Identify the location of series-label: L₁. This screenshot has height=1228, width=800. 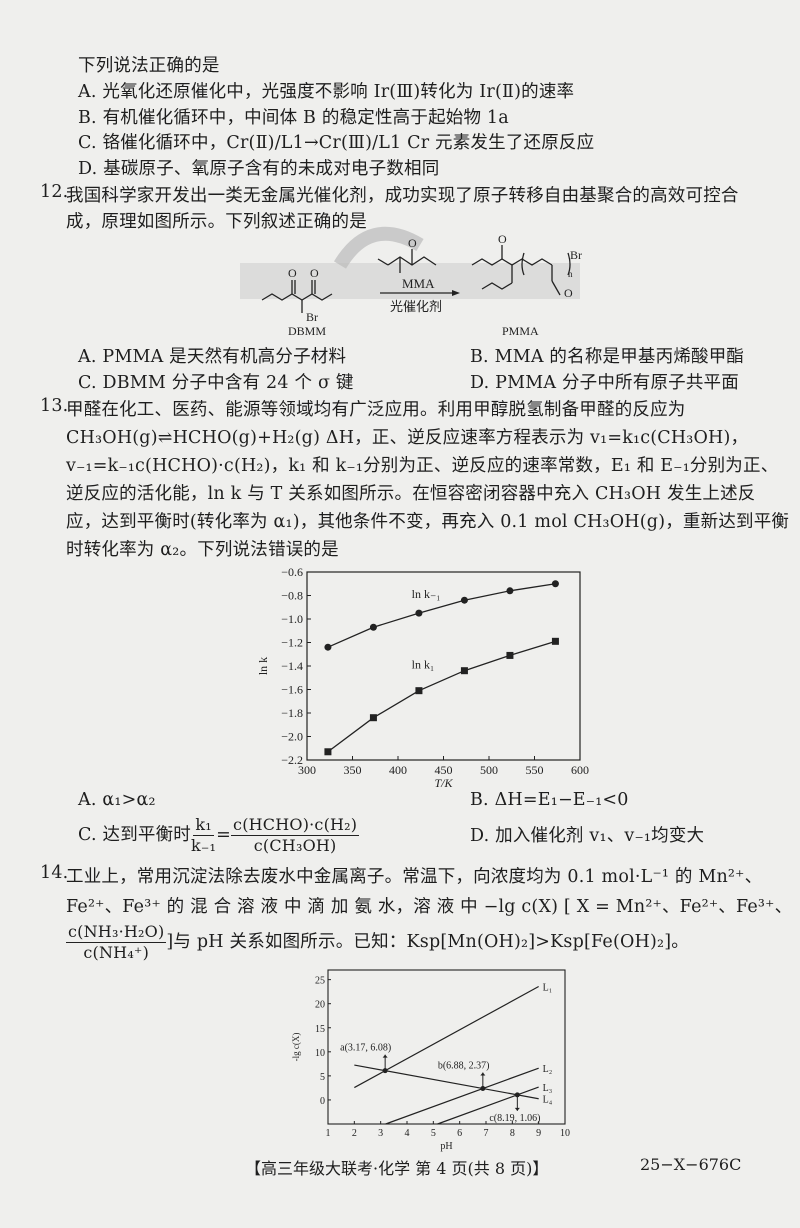
(548, 988).